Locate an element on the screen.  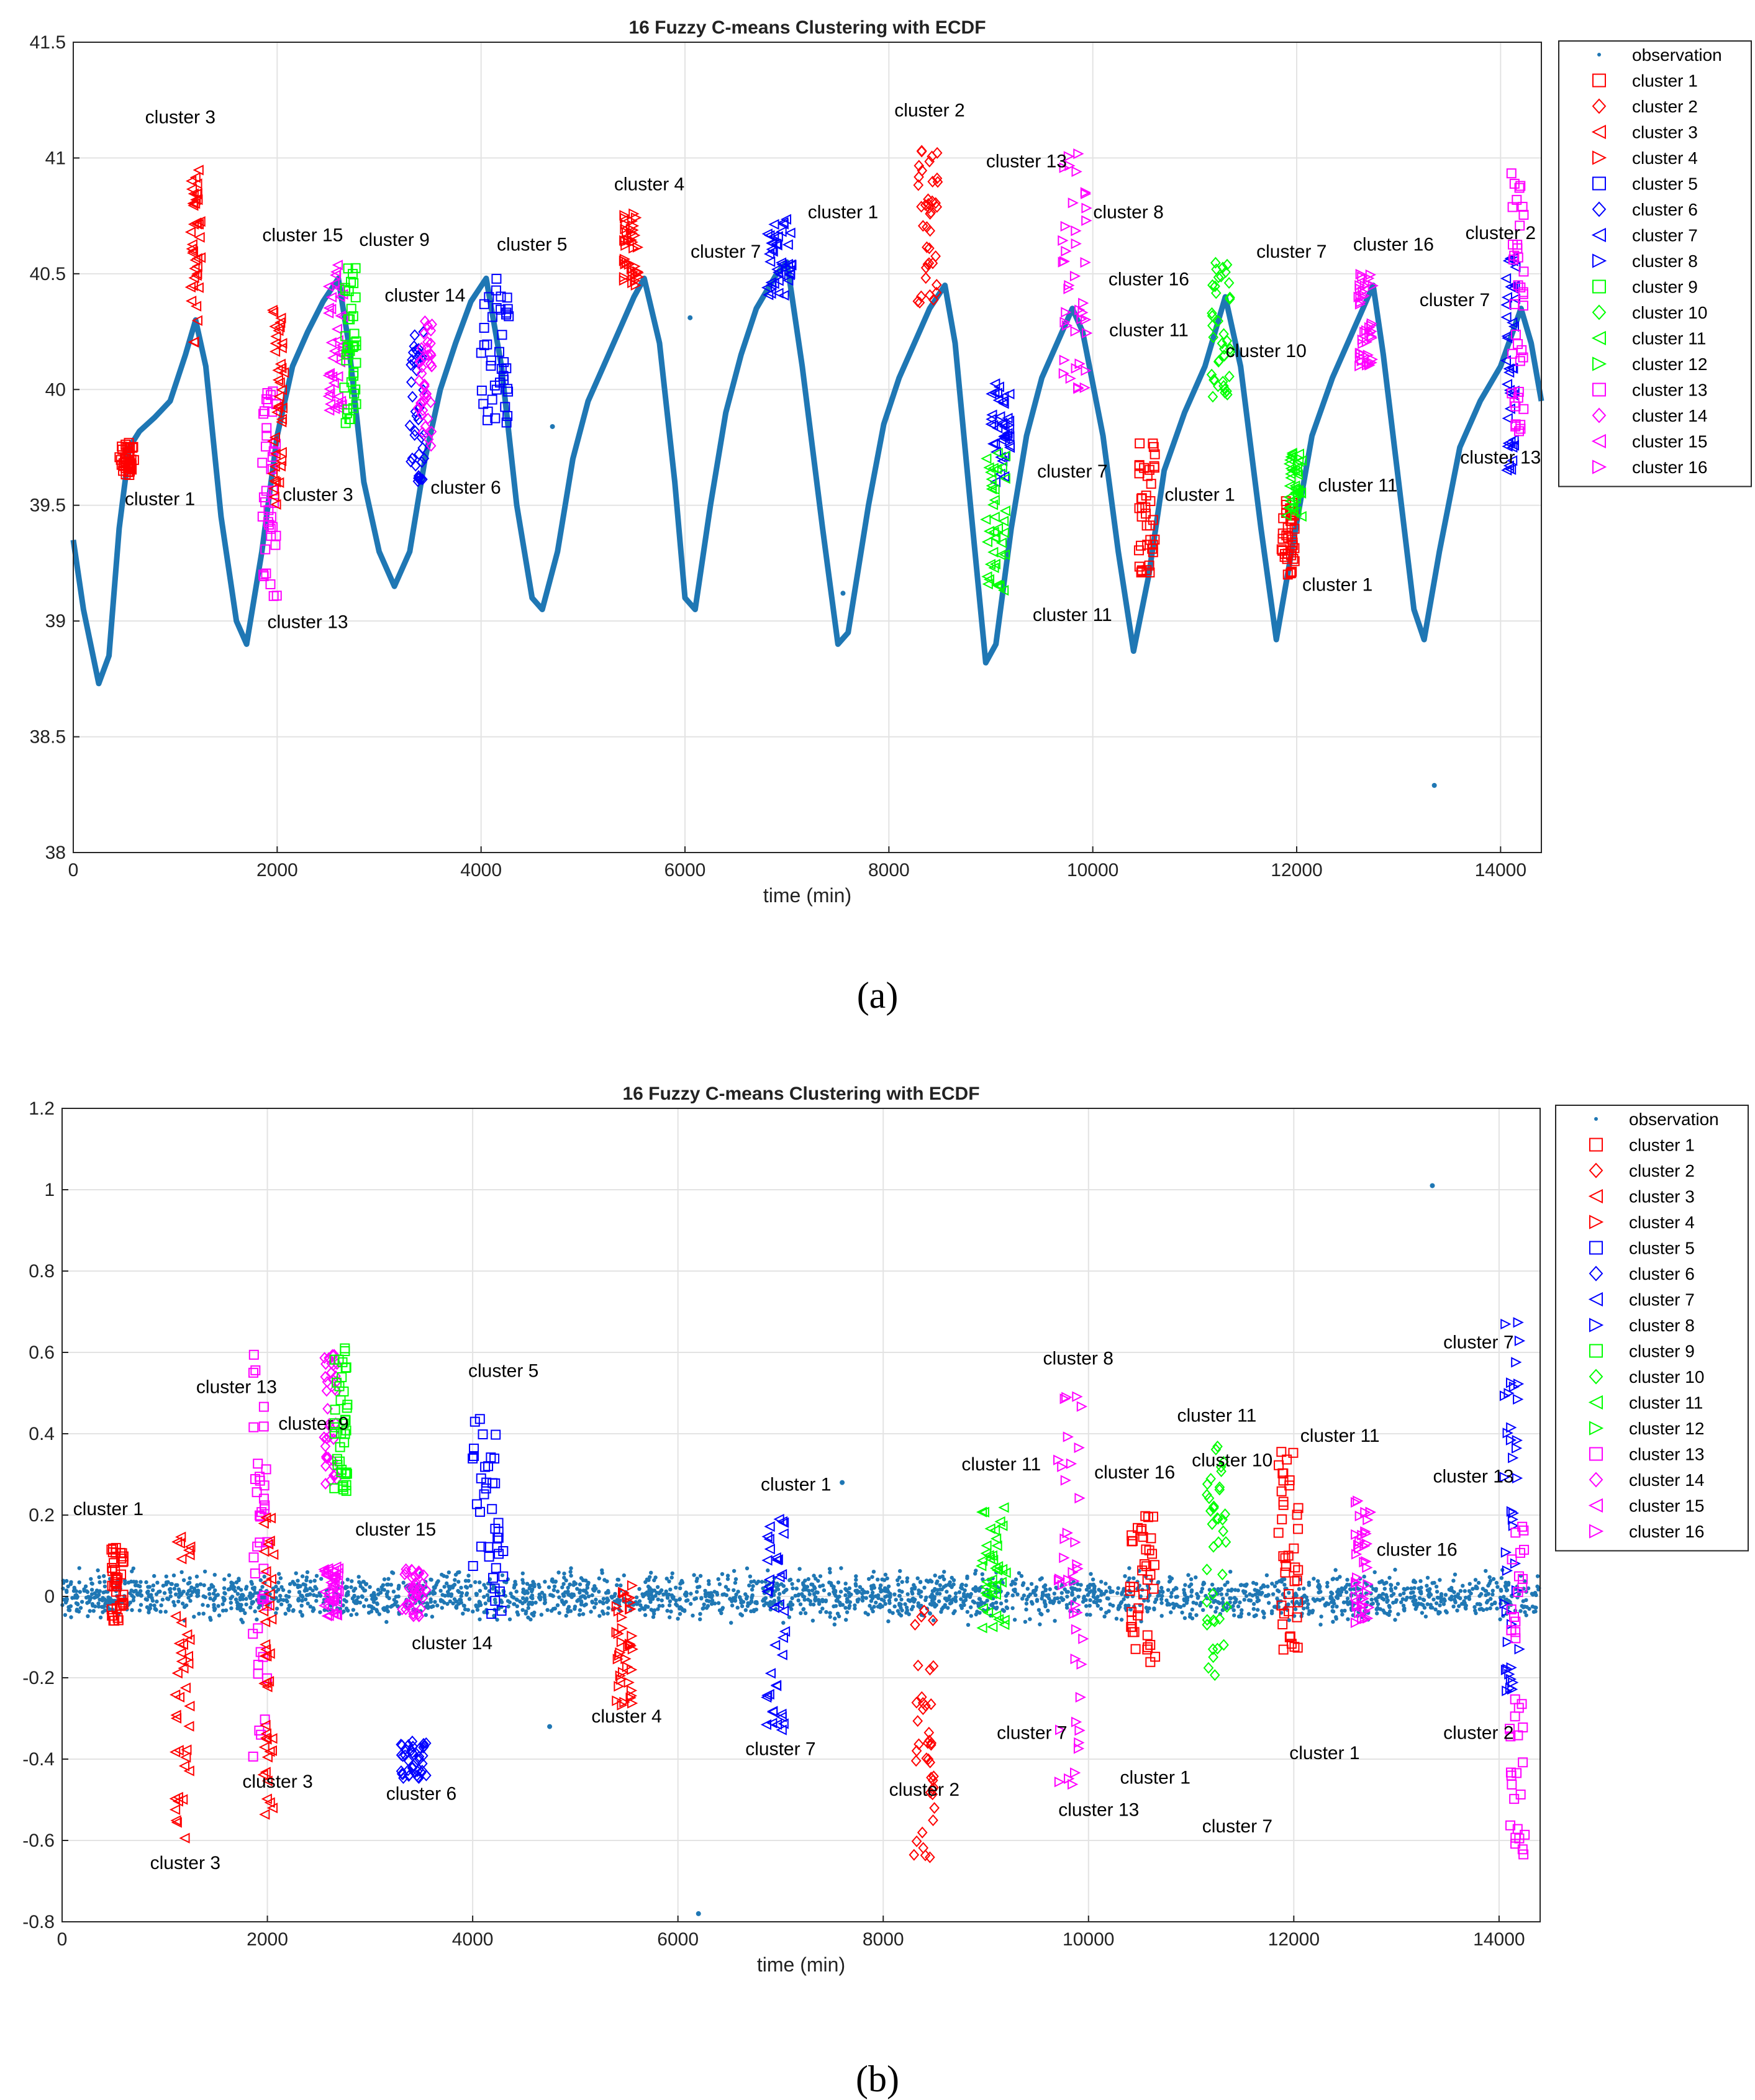
cluster-annotation: cluster 4 is located at coordinates (626, 1717).